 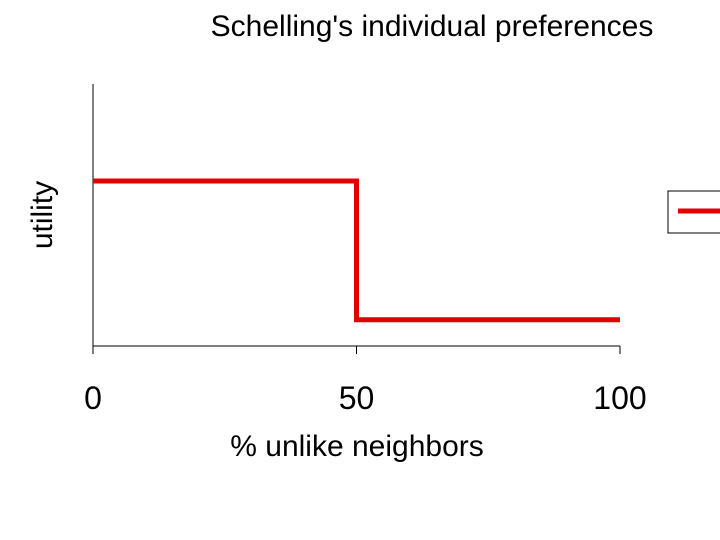 What do you see at coordinates (432, 26) in the screenshot?
I see `chart-title: Schelling's individual preferences` at bounding box center [432, 26].